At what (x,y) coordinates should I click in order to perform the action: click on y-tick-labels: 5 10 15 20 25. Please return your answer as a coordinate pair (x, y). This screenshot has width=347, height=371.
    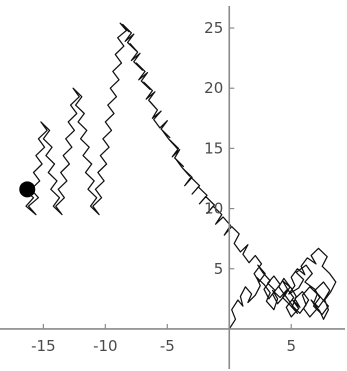
    Looking at the image, I should click on (213, 148).